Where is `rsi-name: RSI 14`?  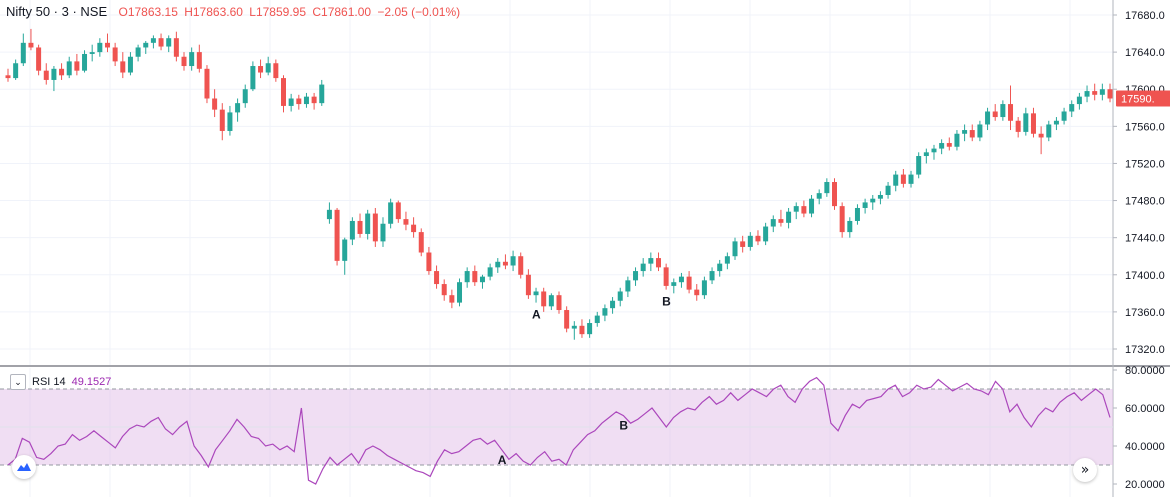
rsi-name: RSI 14 is located at coordinates (49, 382).